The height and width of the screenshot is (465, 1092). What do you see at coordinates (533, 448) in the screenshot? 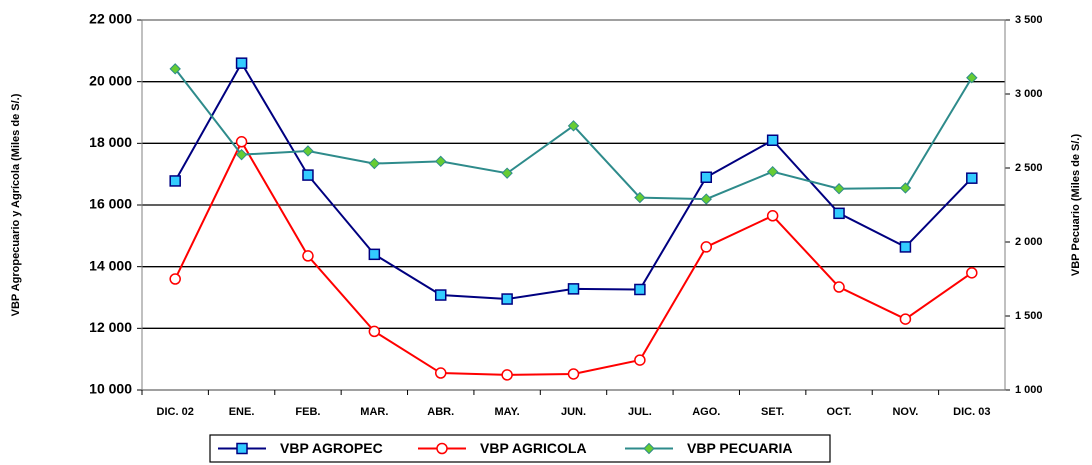
I see `legend-label: VBP AGRICOLA` at bounding box center [533, 448].